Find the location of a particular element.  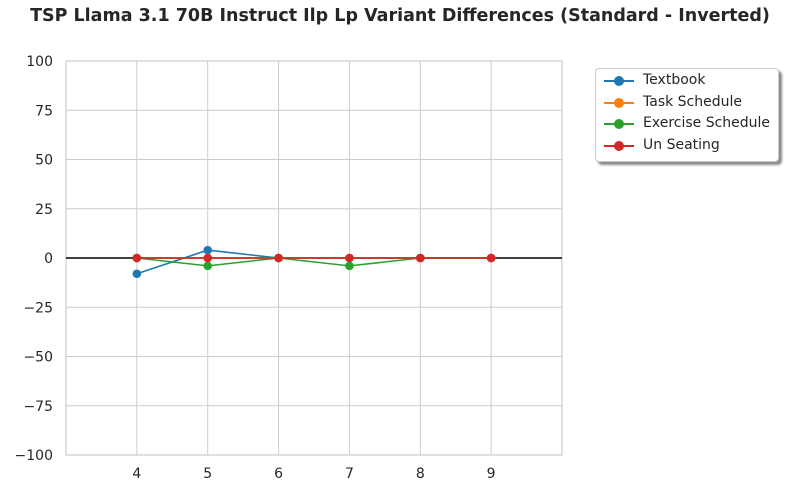

x-tick-label: 4 is located at coordinates (136, 474).